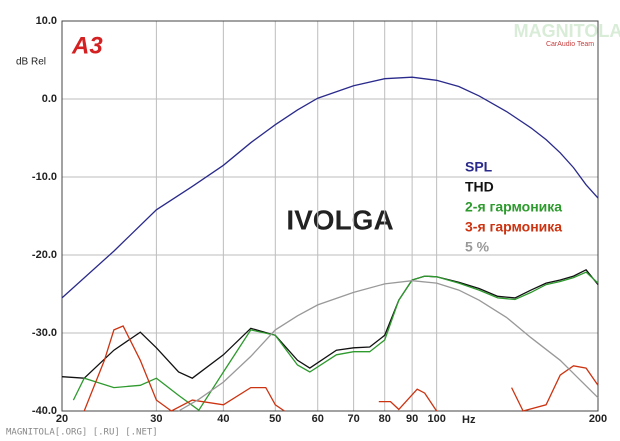 The height and width of the screenshot is (441, 620). I want to click on y-tick-label: -10.0, so click(44, 177).